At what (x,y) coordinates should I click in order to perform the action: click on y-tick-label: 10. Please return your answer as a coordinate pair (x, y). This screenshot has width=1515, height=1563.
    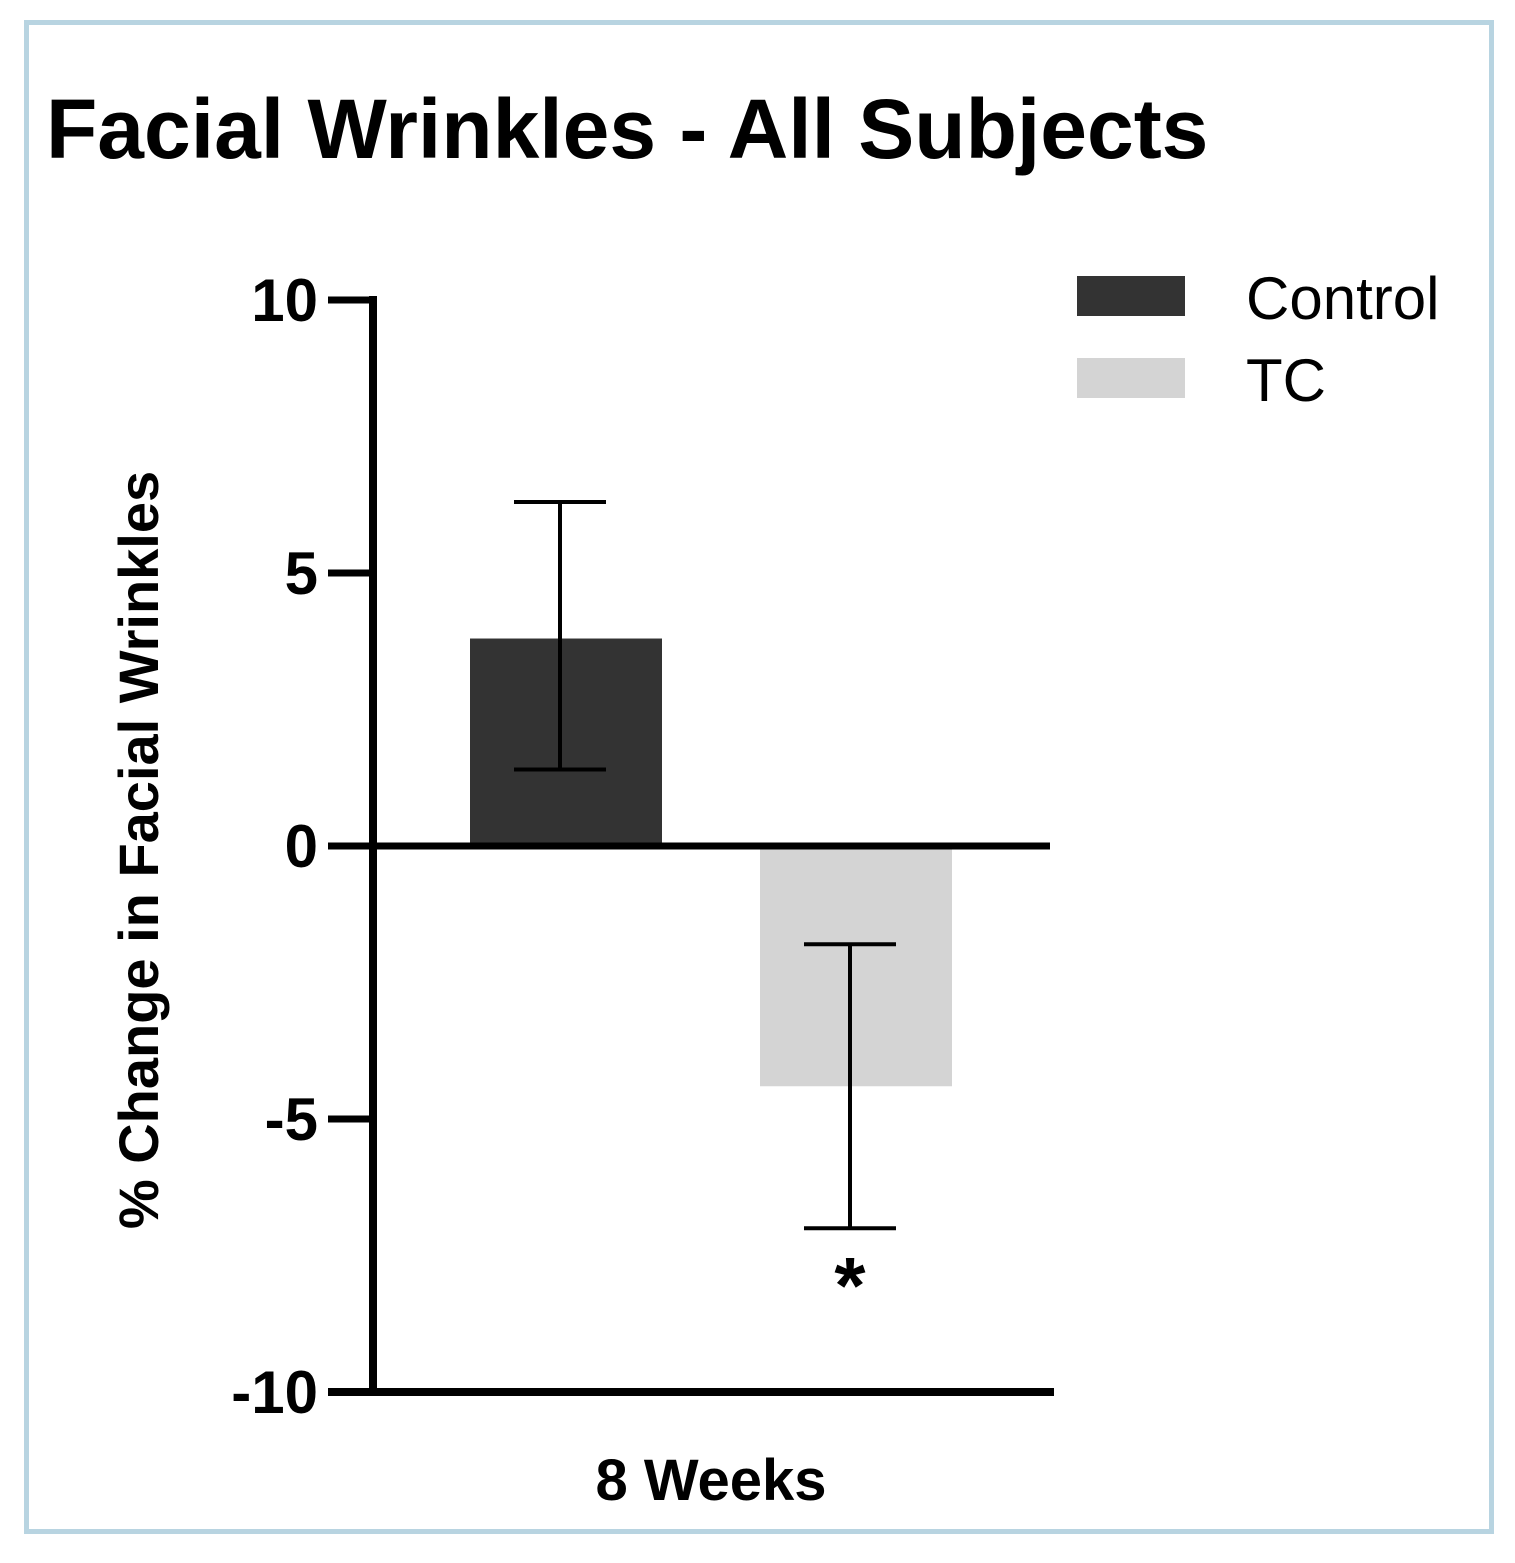
    Looking at the image, I should click on (284, 300).